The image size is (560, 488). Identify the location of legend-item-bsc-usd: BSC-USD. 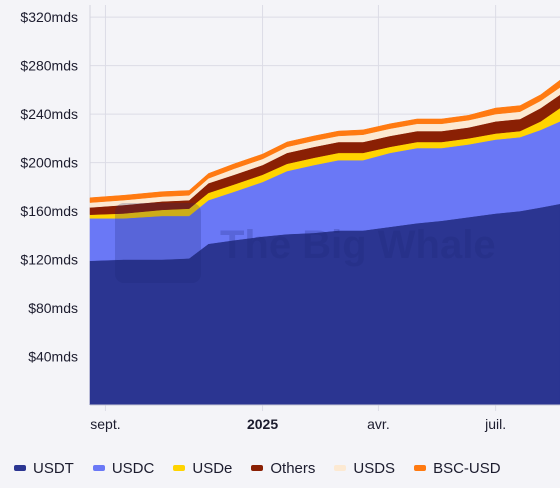
(457, 468).